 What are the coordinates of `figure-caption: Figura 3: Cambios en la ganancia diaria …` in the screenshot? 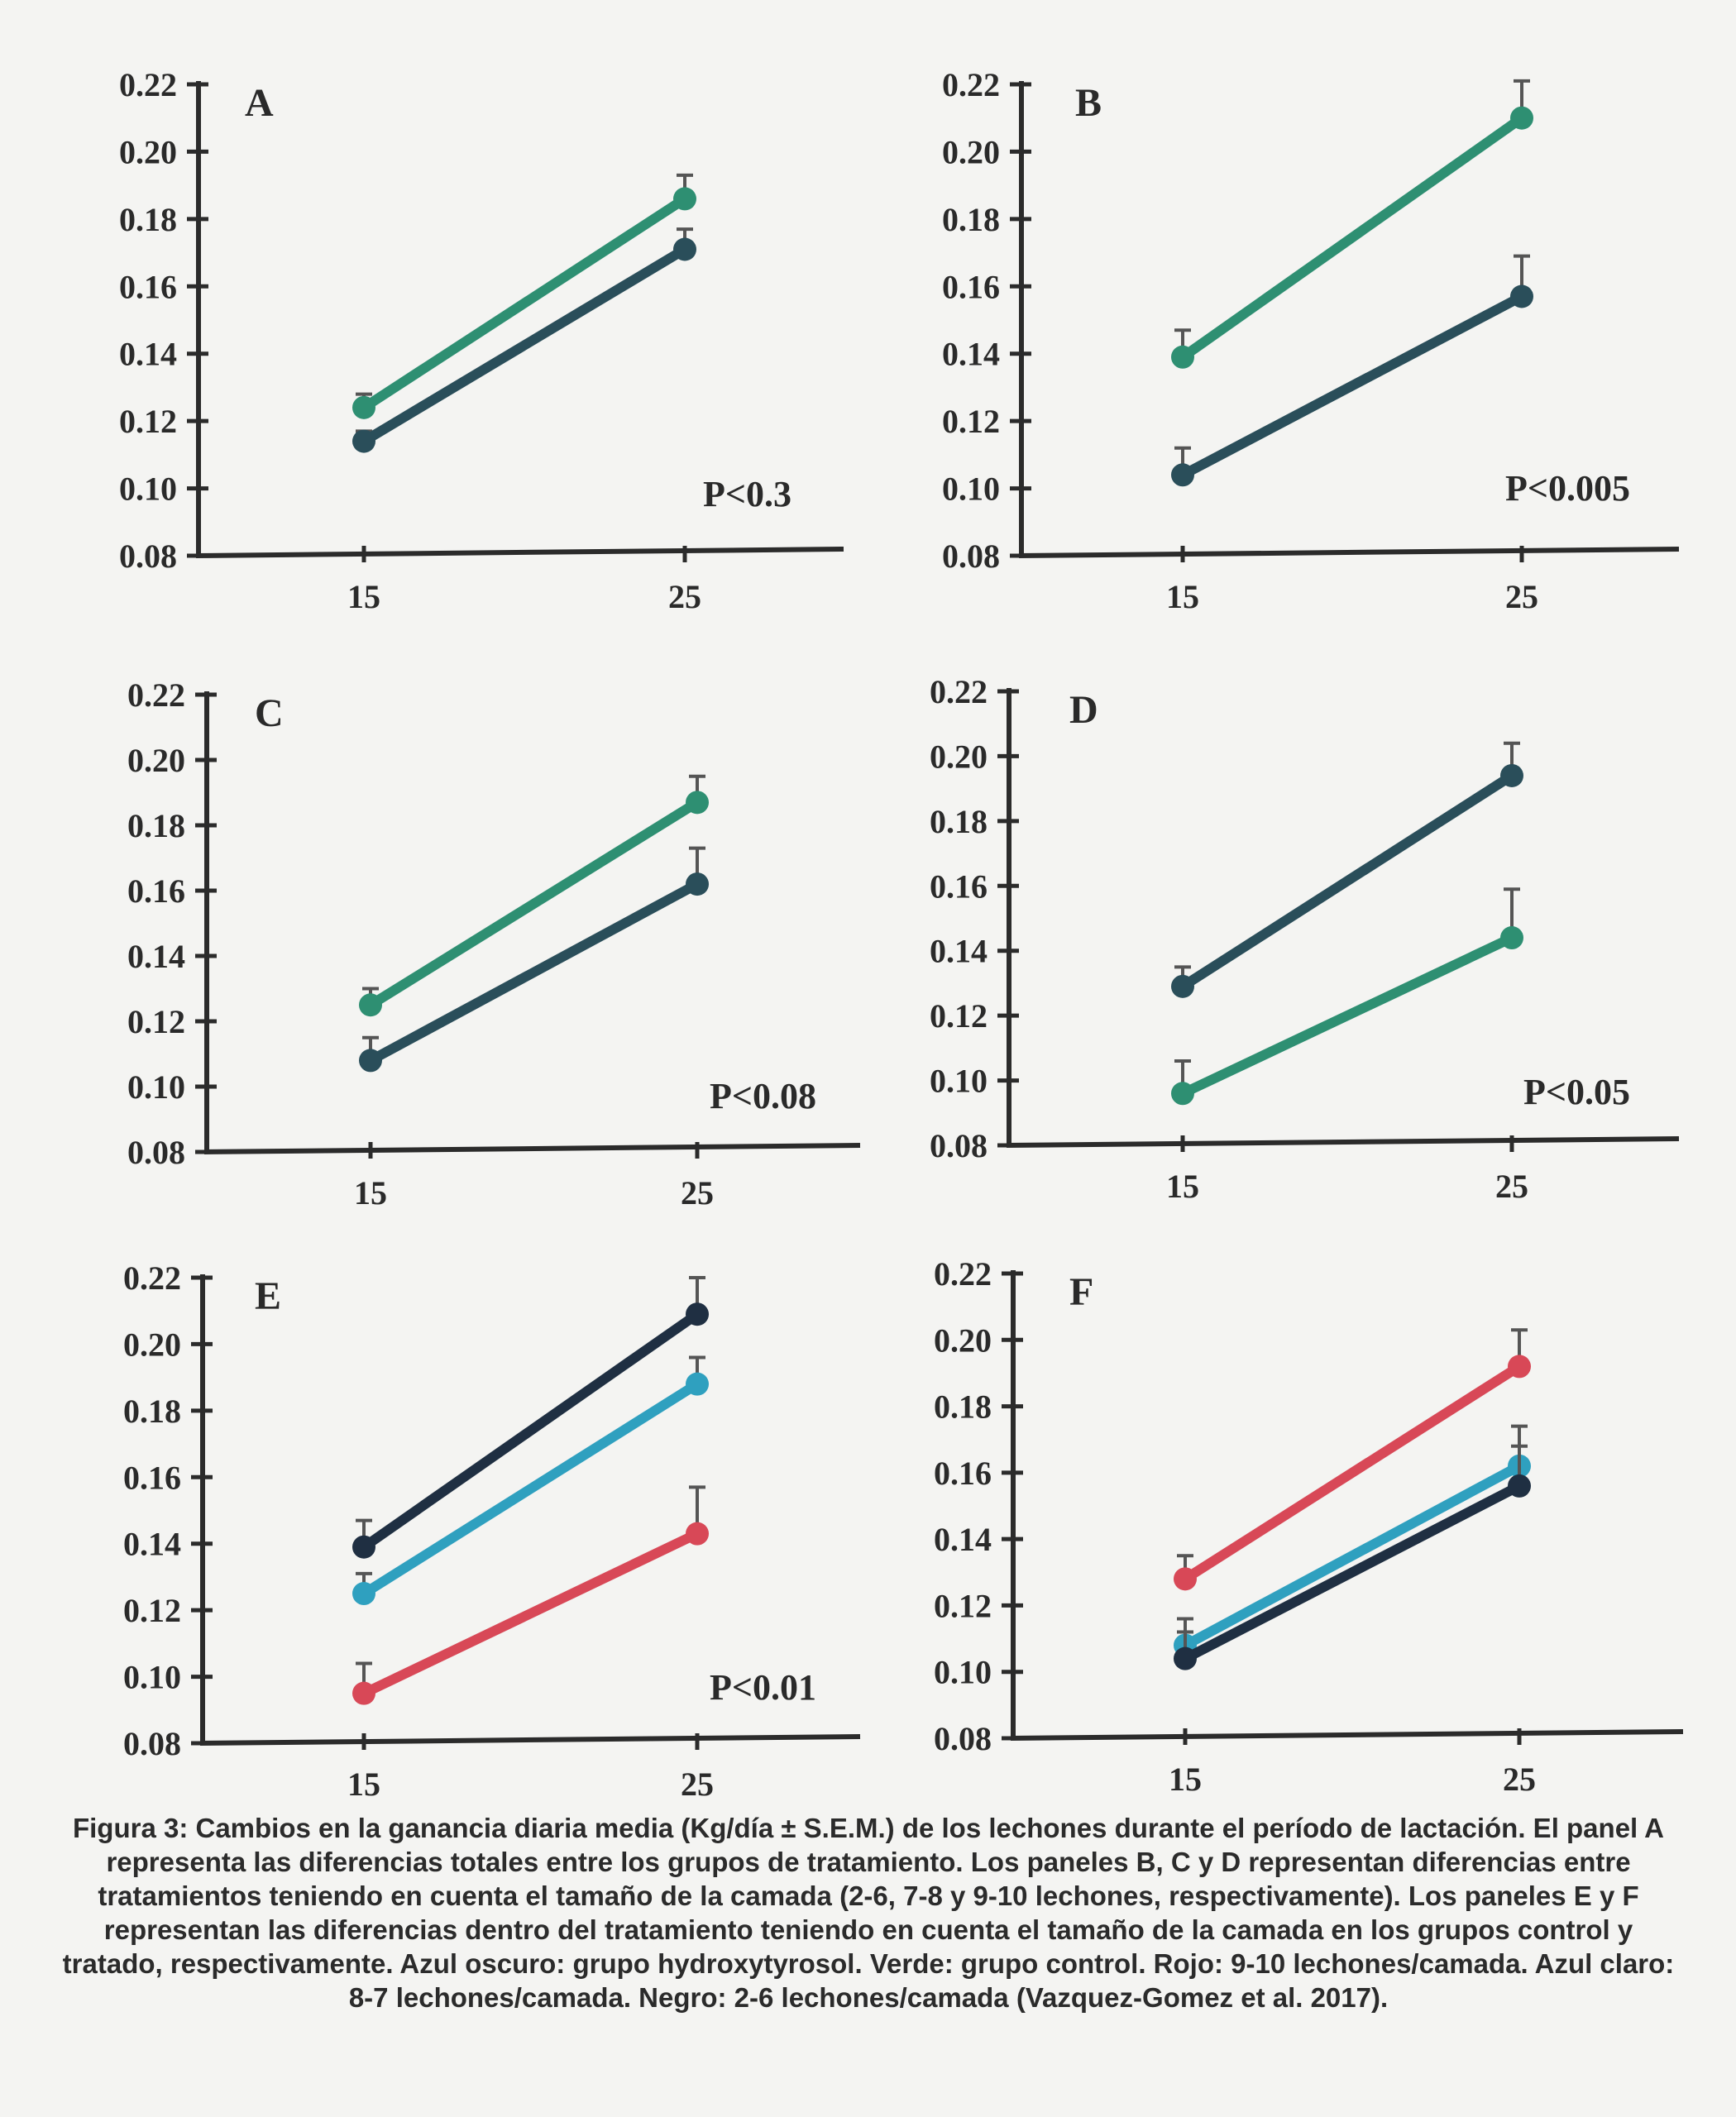 It's located at (868, 1913).